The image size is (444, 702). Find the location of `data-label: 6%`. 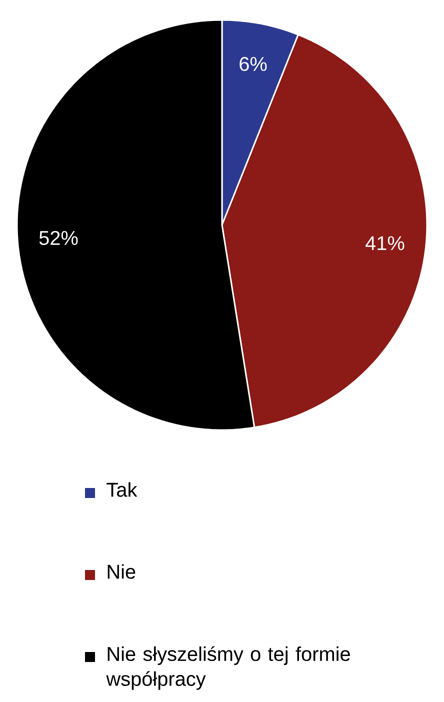

data-label: 6% is located at coordinates (253, 64).